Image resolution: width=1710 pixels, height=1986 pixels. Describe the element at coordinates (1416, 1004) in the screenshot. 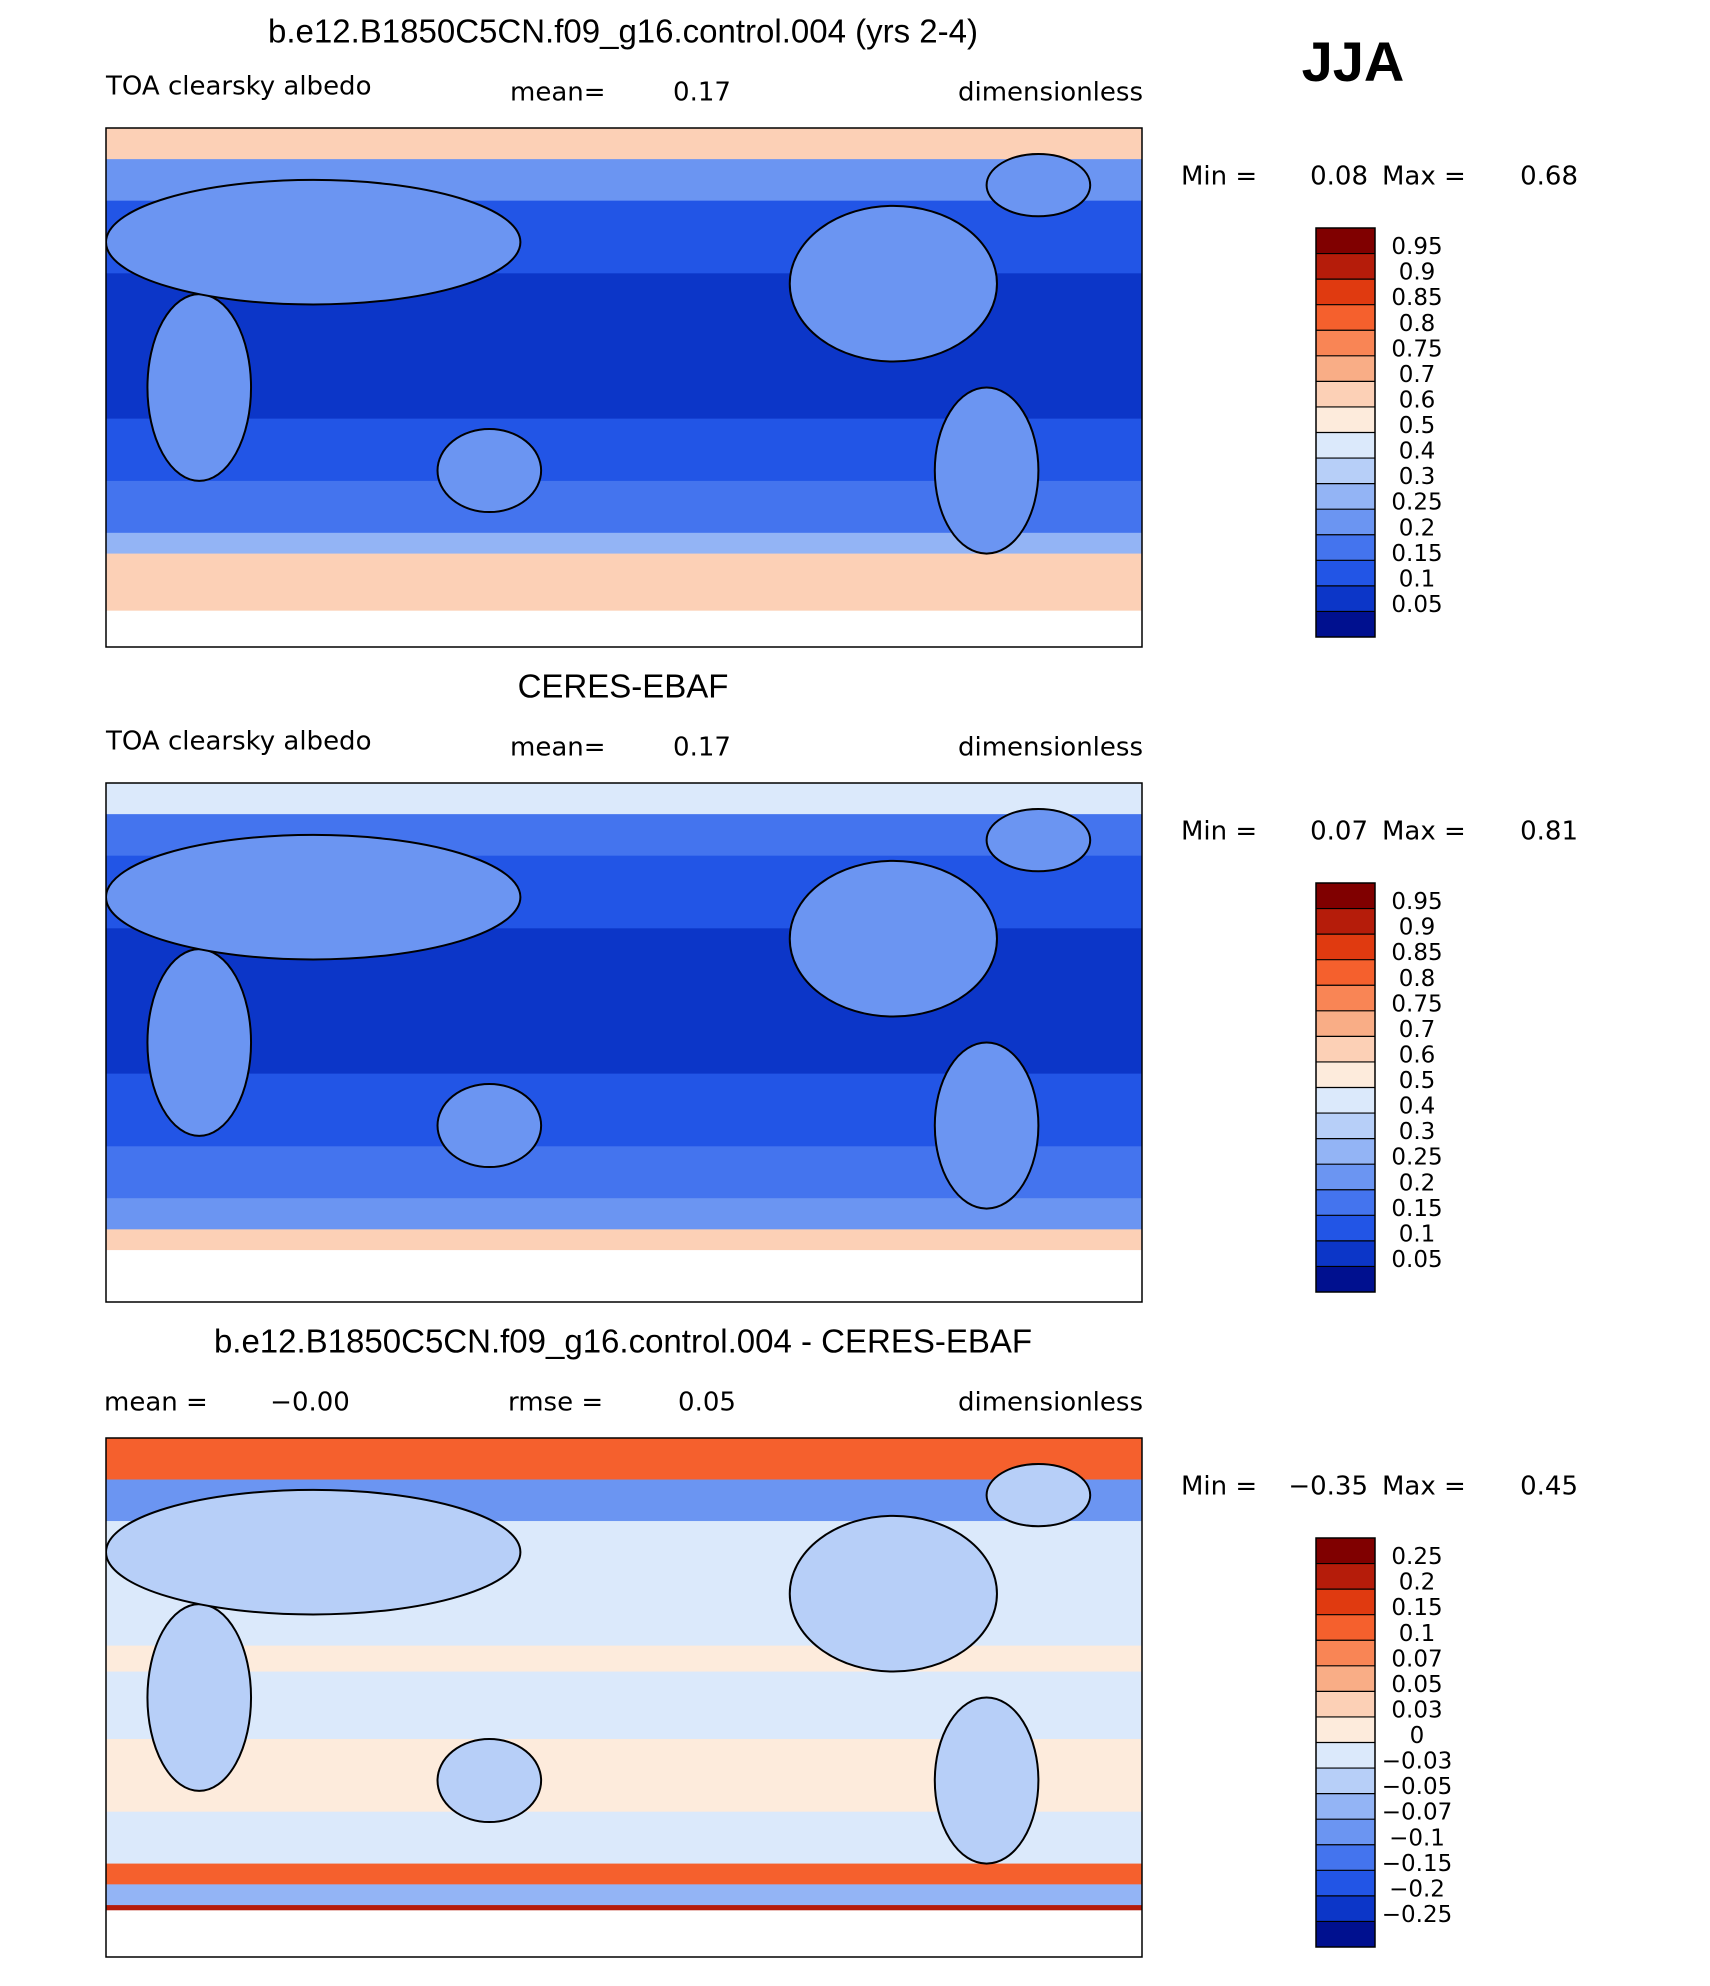

I see `colorbar-label: 0.75` at that location.